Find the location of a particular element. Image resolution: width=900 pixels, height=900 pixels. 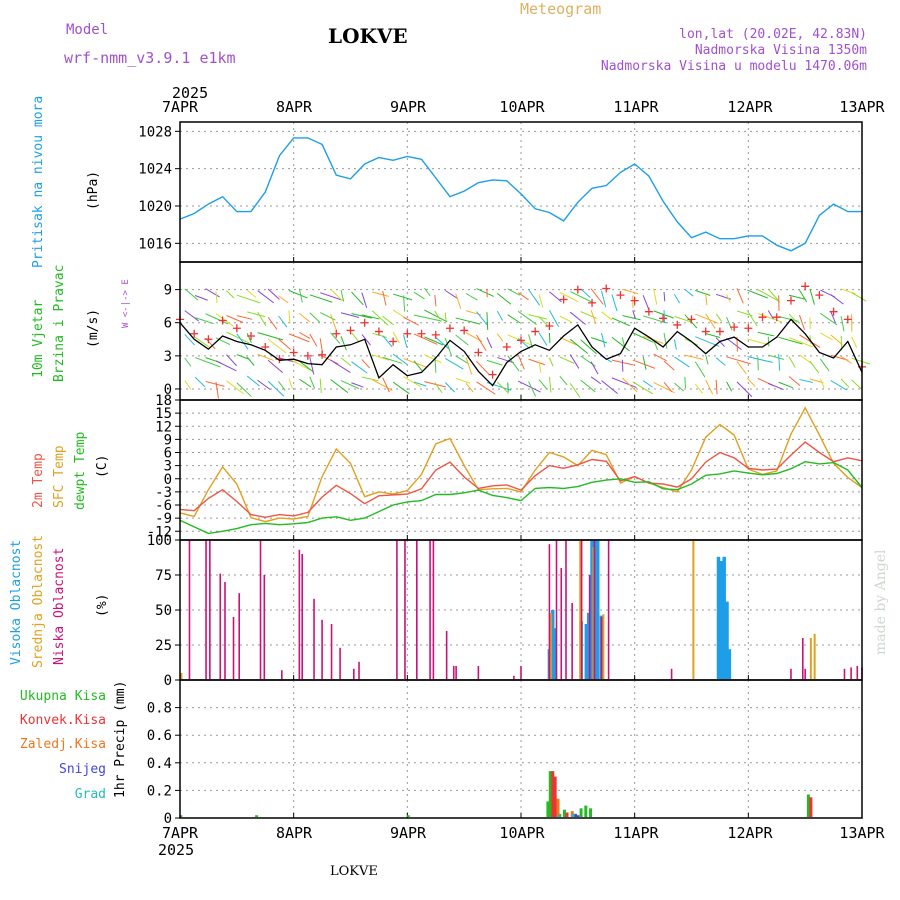

temp-unit: (C) is located at coordinates (102, 466).